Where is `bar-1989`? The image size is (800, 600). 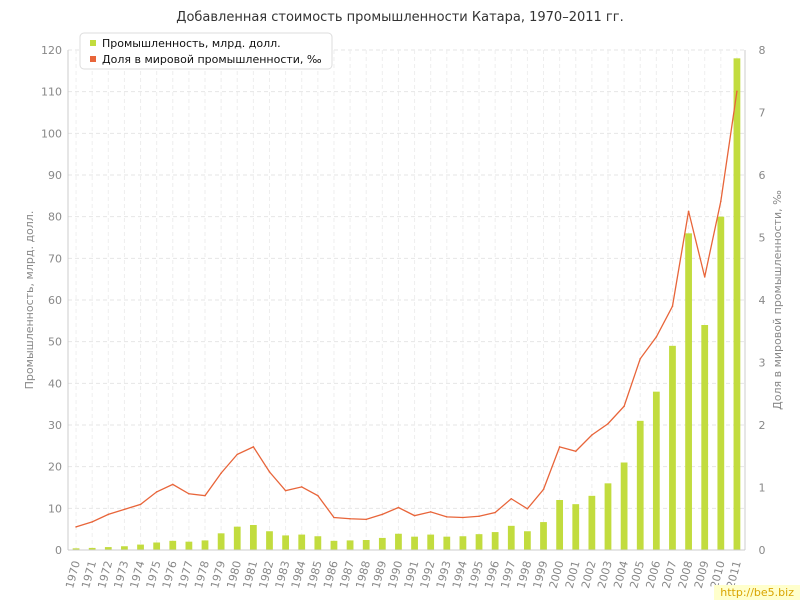
bar-1989 is located at coordinates (382, 543).